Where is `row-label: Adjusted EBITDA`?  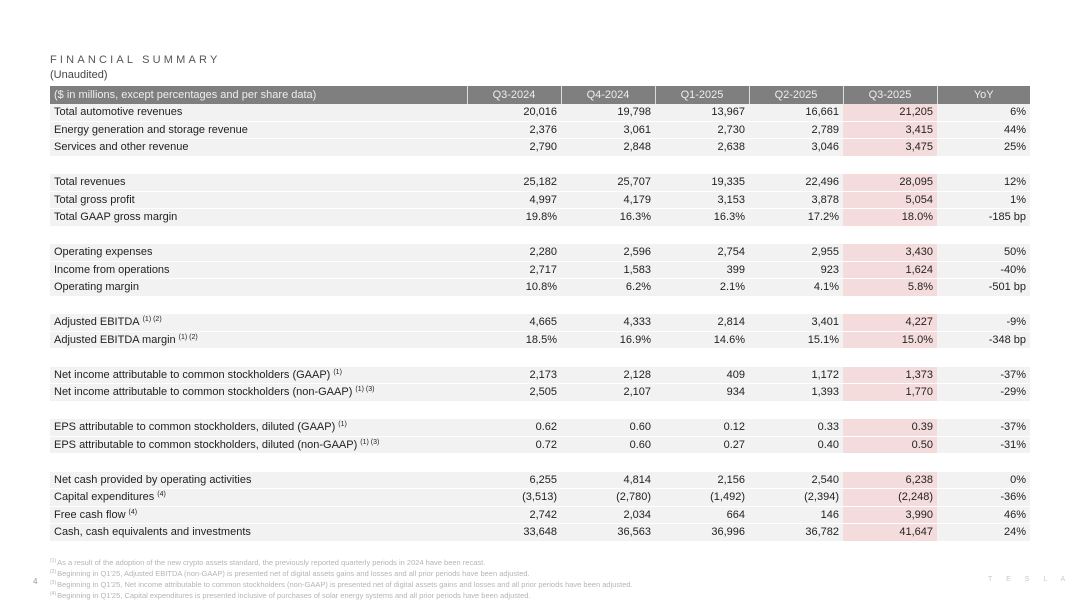
row-label: Adjusted EBITDA is located at coordinates (97, 322).